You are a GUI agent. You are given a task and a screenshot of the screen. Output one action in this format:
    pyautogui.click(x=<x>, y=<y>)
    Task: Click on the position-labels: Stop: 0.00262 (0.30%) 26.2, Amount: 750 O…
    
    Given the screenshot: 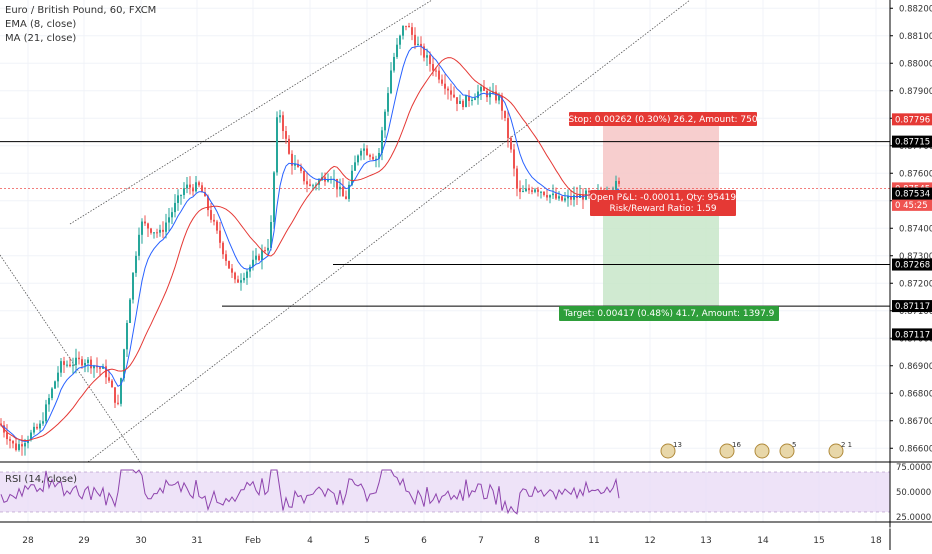 What is the action you would take?
    pyautogui.click(x=669, y=216)
    